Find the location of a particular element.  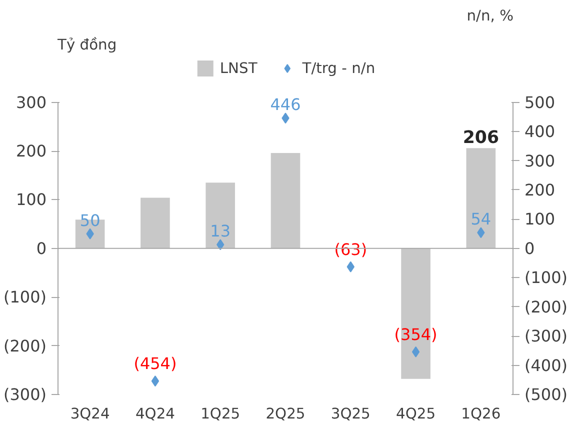

data-label: 54 is located at coordinates (481, 219).